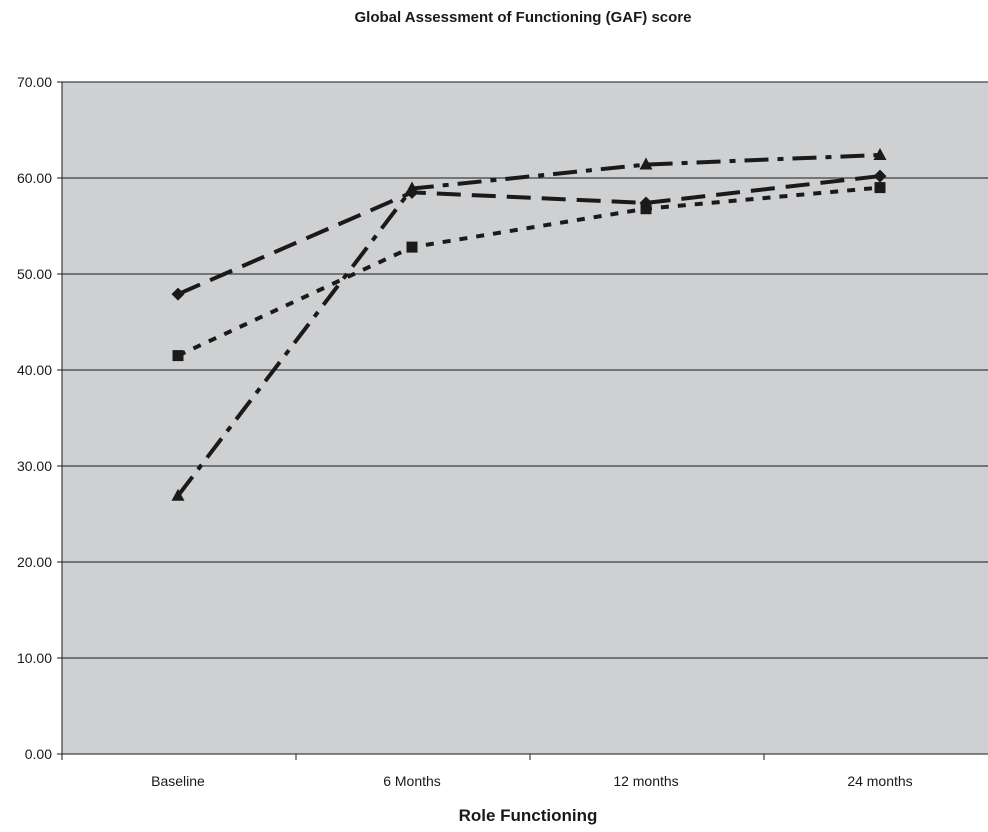 This screenshot has height=832, width=988. What do you see at coordinates (34, 466) in the screenshot?
I see `y-tick-label: 30.00` at bounding box center [34, 466].